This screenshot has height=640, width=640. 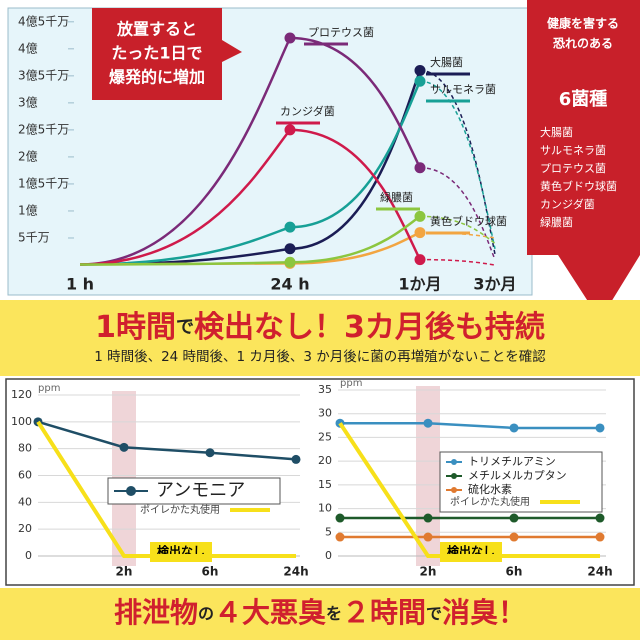 What do you see at coordinates (289, 284) in the screenshot?
I see `x-tick-label: 24 h` at bounding box center [289, 284].